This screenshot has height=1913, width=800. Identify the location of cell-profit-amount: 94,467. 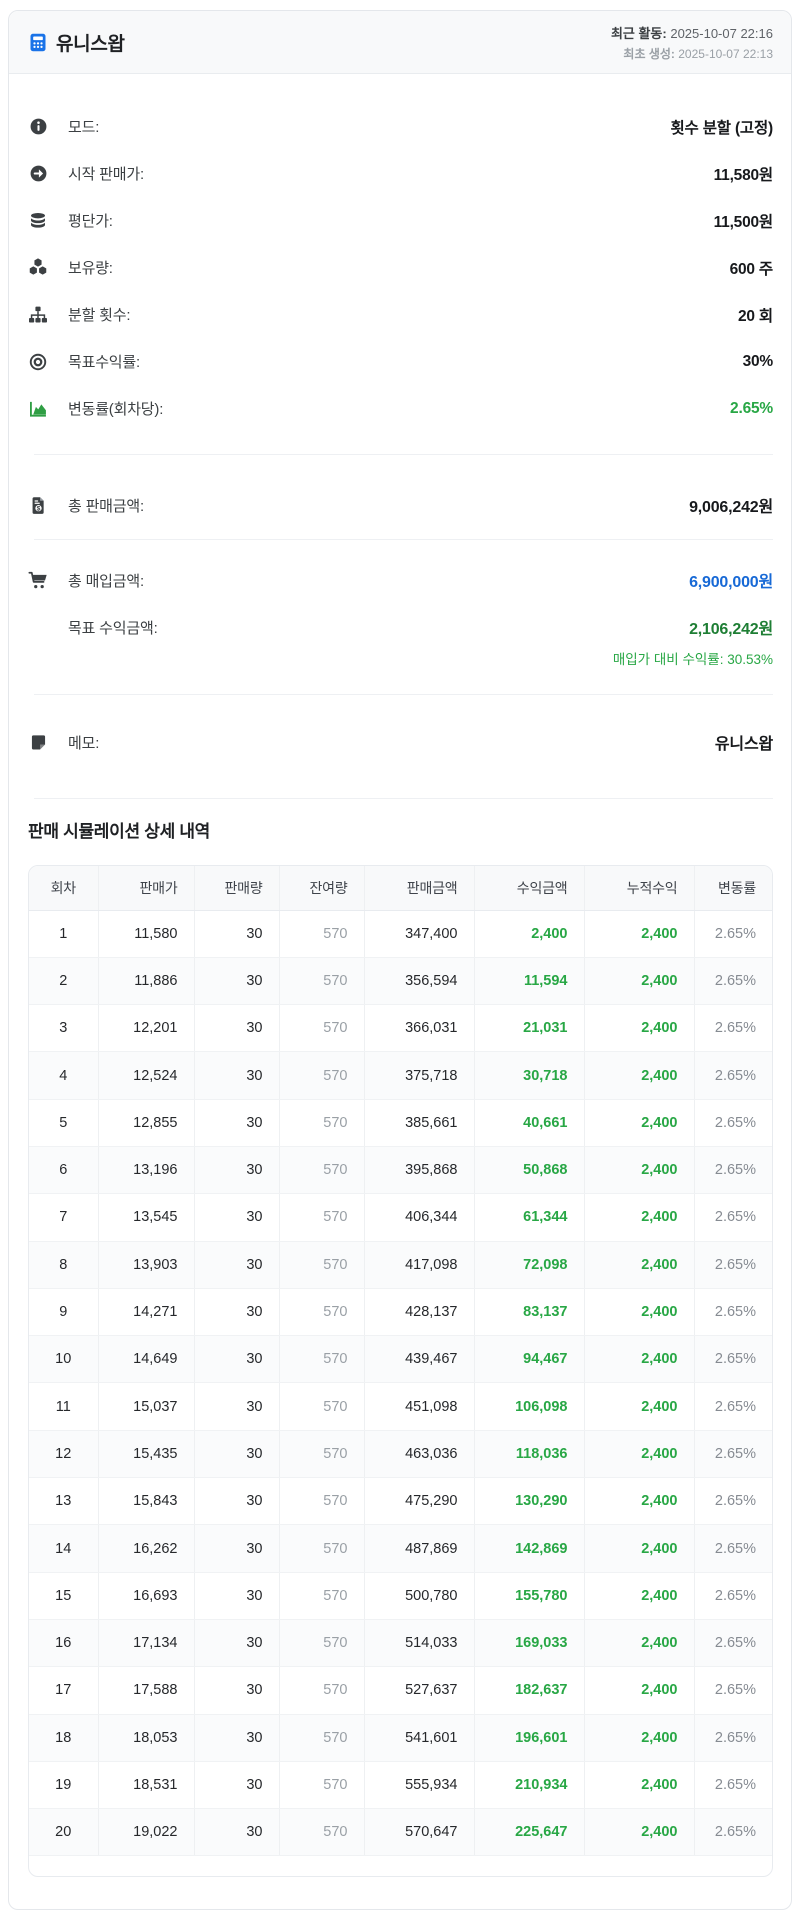
(529, 1359).